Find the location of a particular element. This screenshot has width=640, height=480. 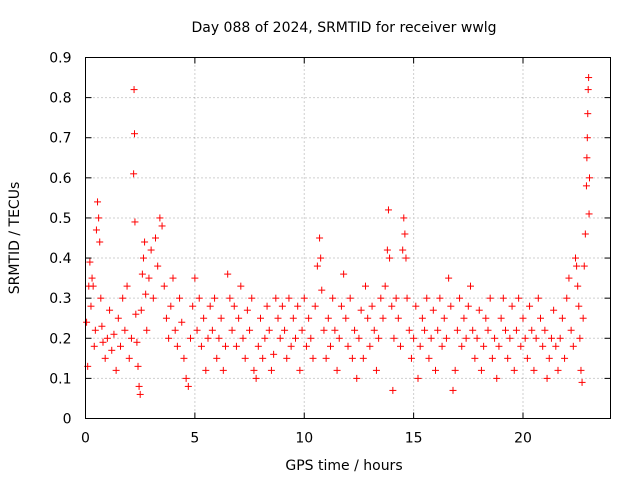

y-tick-label: 0.2 is located at coordinates (60, 339).